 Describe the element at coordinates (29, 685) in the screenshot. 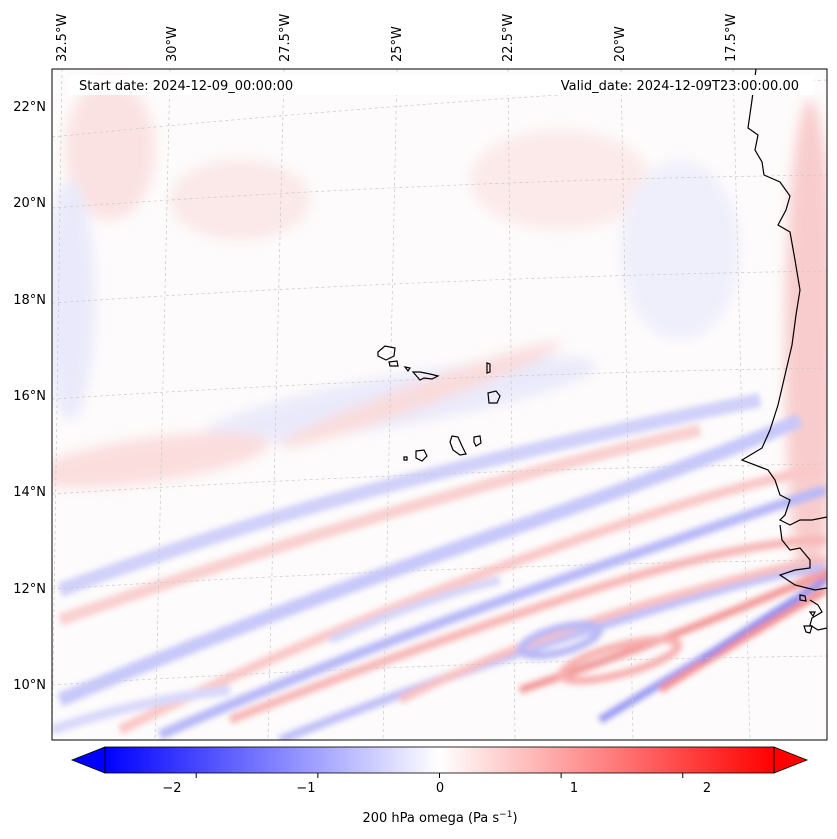

I see `lat-label: 10°N` at that location.